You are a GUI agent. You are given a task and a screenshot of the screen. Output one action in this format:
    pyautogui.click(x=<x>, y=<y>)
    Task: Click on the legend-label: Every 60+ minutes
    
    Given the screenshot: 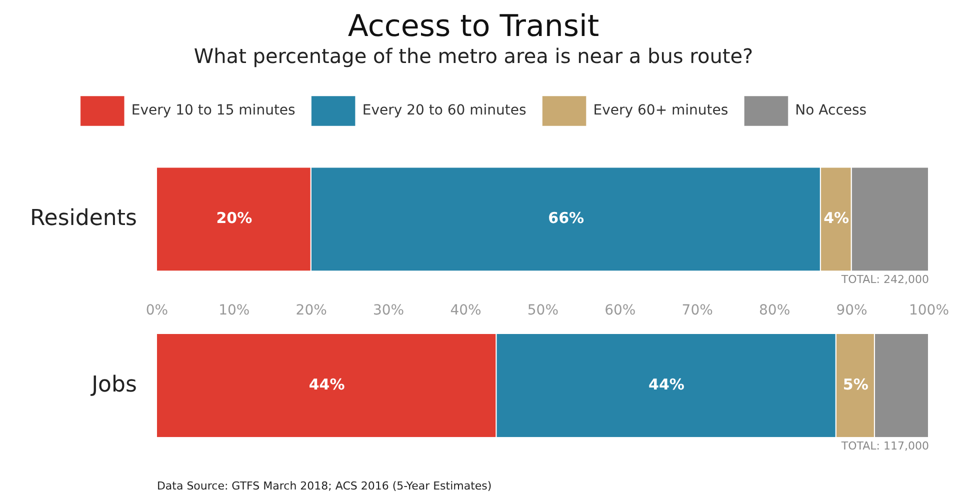 What is the action you would take?
    pyautogui.click(x=660, y=110)
    